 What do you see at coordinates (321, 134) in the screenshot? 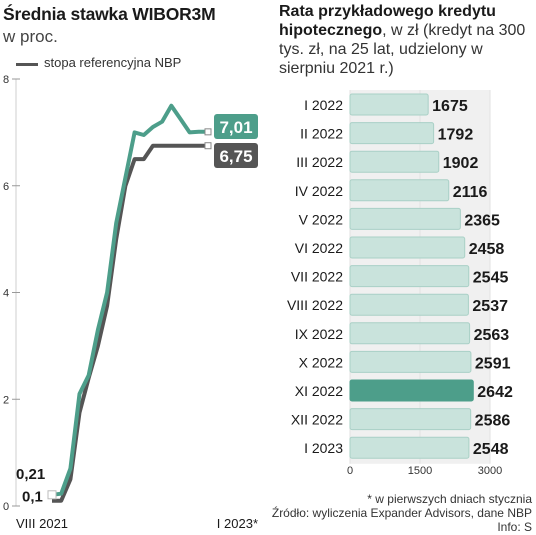
I see `bar-category-label: II 2022` at bounding box center [321, 134].